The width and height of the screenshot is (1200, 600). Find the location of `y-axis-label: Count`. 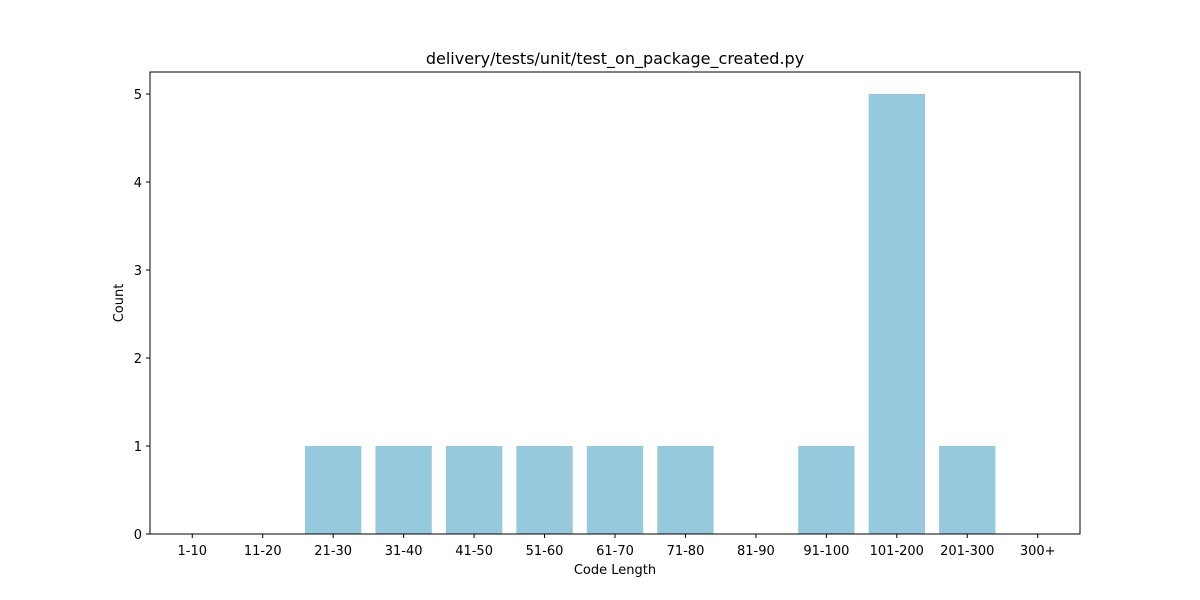

y-axis-label: Count is located at coordinates (119, 303).